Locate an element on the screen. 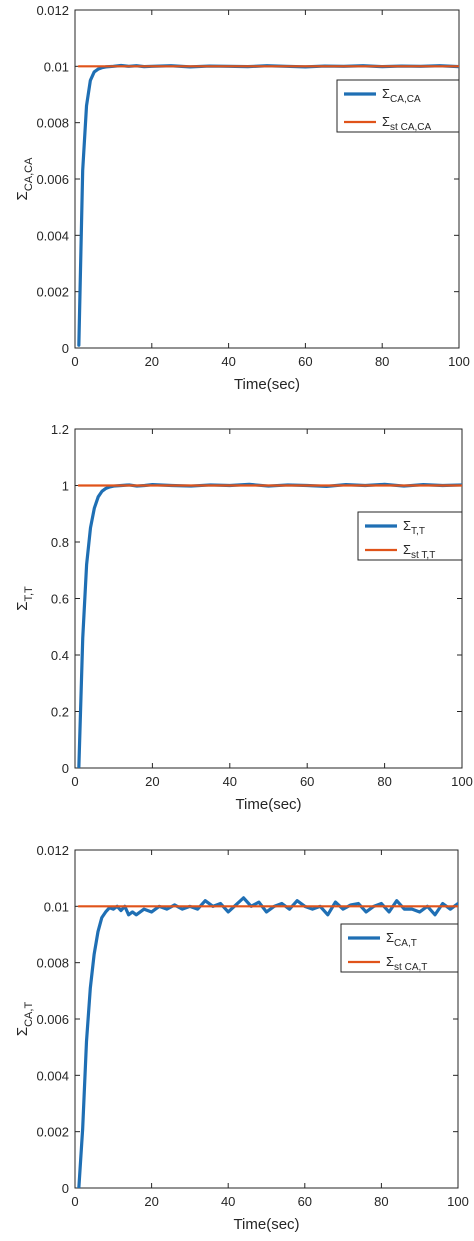 This screenshot has height=1241, width=474. legend-entry-subscript: T,T is located at coordinates (418, 531).